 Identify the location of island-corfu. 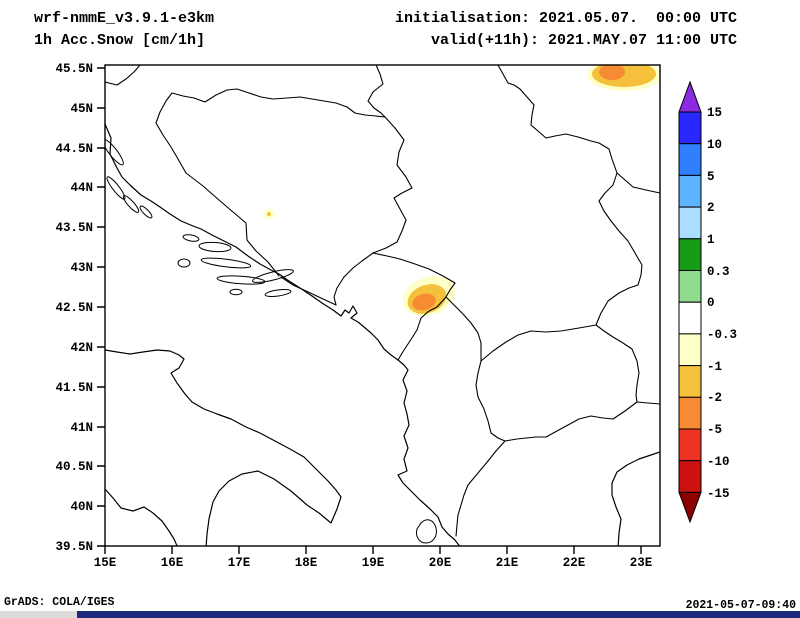
(426, 531).